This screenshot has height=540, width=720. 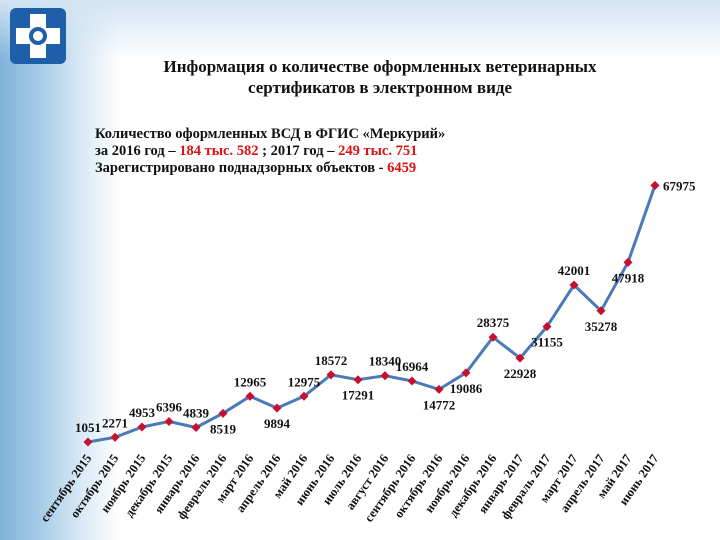 What do you see at coordinates (115, 422) in the screenshot?
I see `data-label: 2271` at bounding box center [115, 422].